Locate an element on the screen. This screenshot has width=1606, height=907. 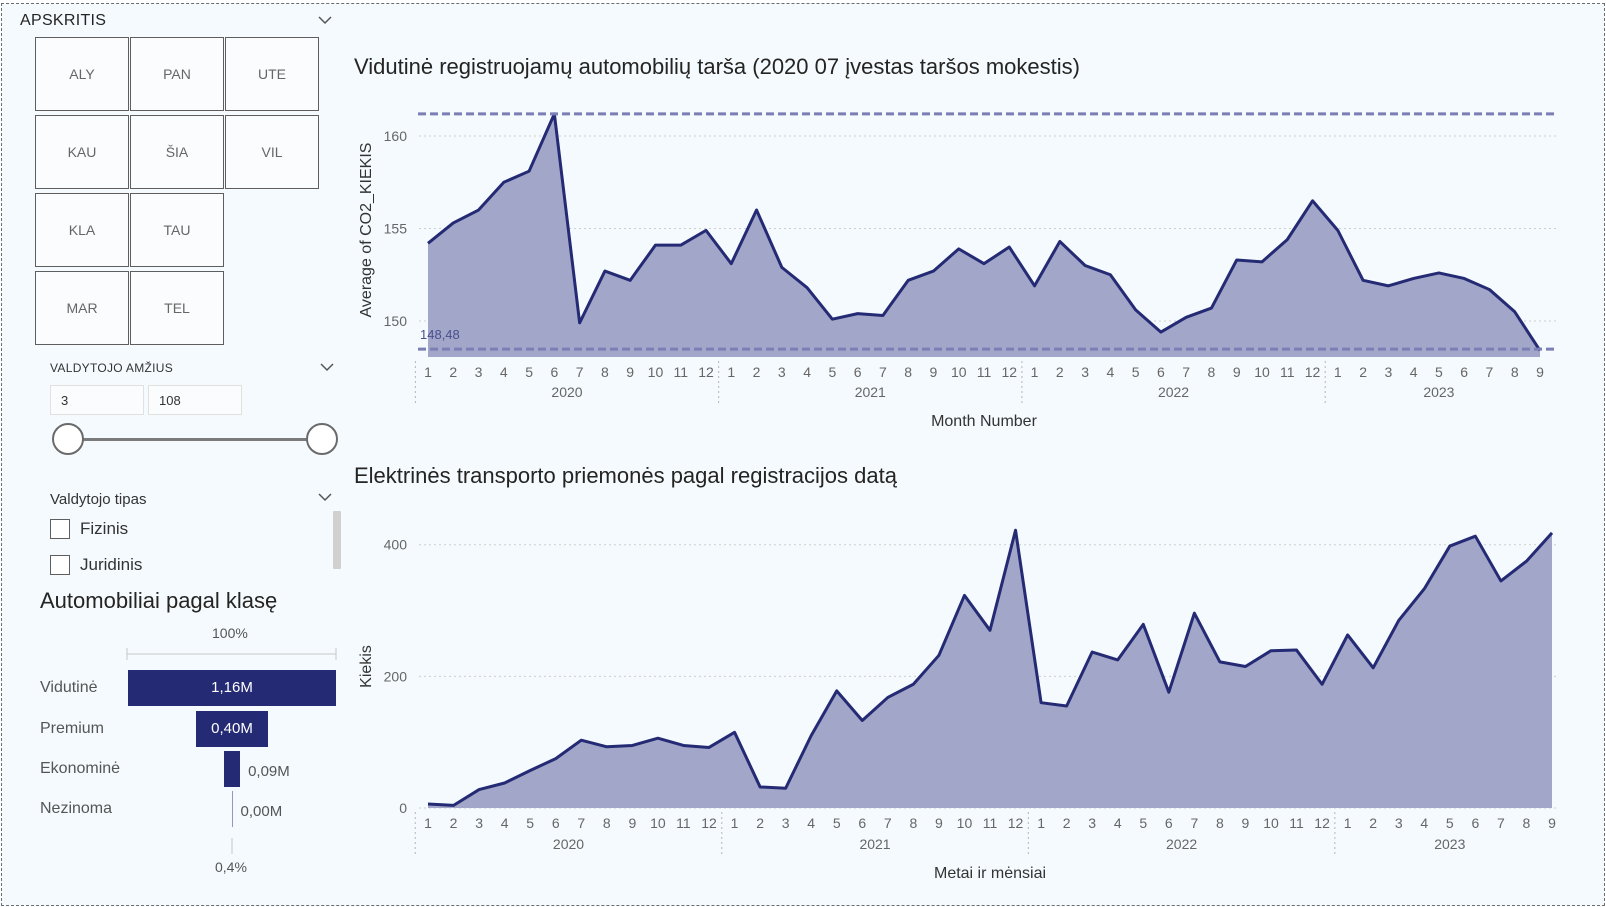
apskritis-tile: PAN is located at coordinates (177, 74).